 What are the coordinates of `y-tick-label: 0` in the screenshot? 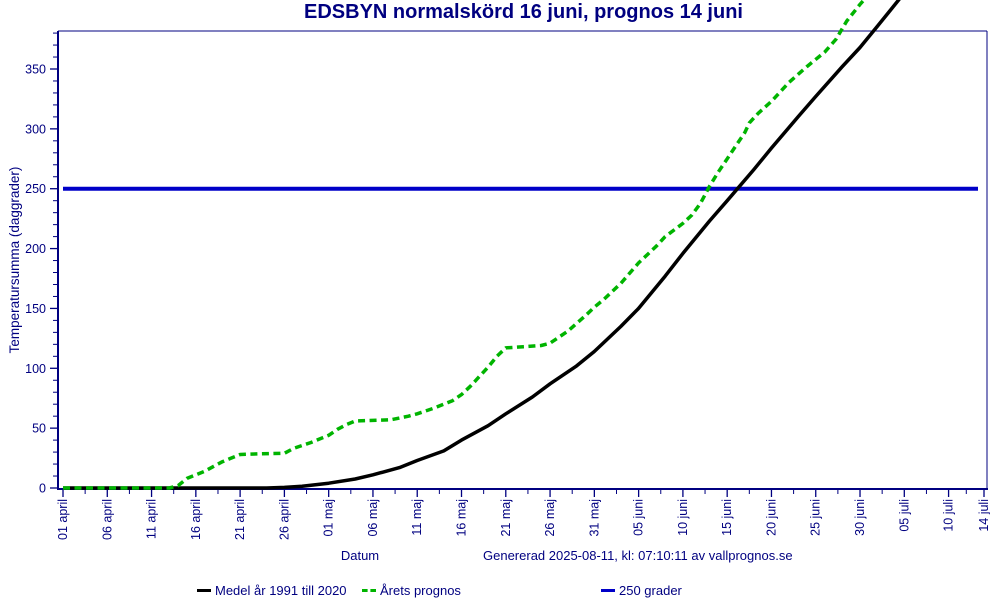 It's located at (42, 489).